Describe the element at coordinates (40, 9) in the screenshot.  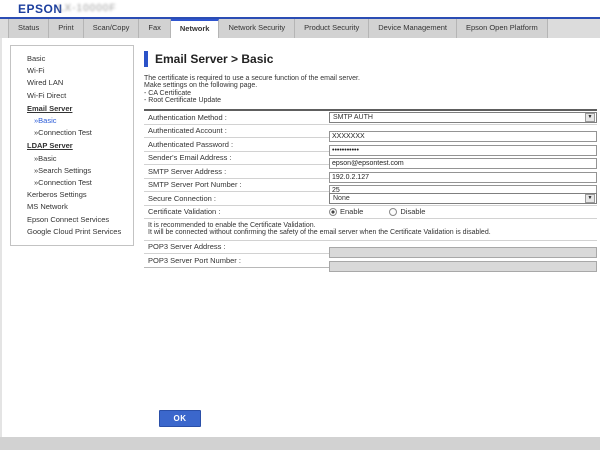
I see `epson-logo: EPSON` at that location.